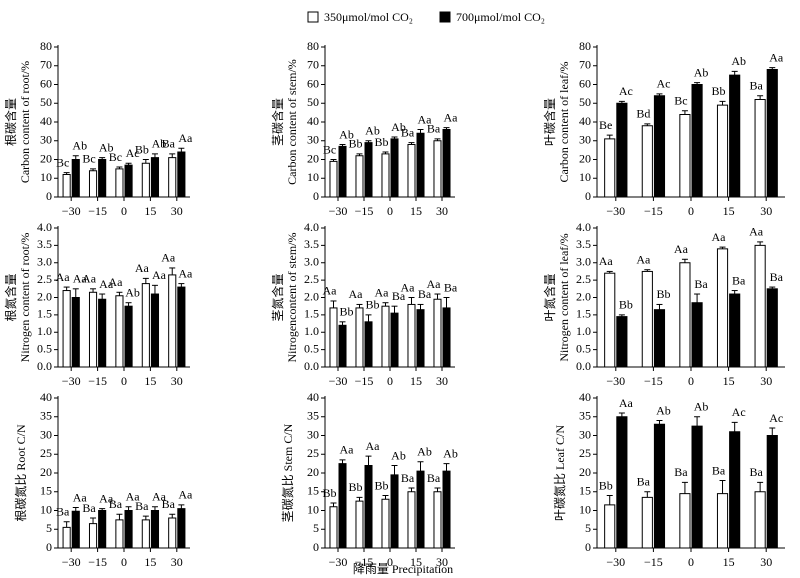 This screenshot has width=800, height=578. I want to click on y-tick-label: 60, so click(313, 83).